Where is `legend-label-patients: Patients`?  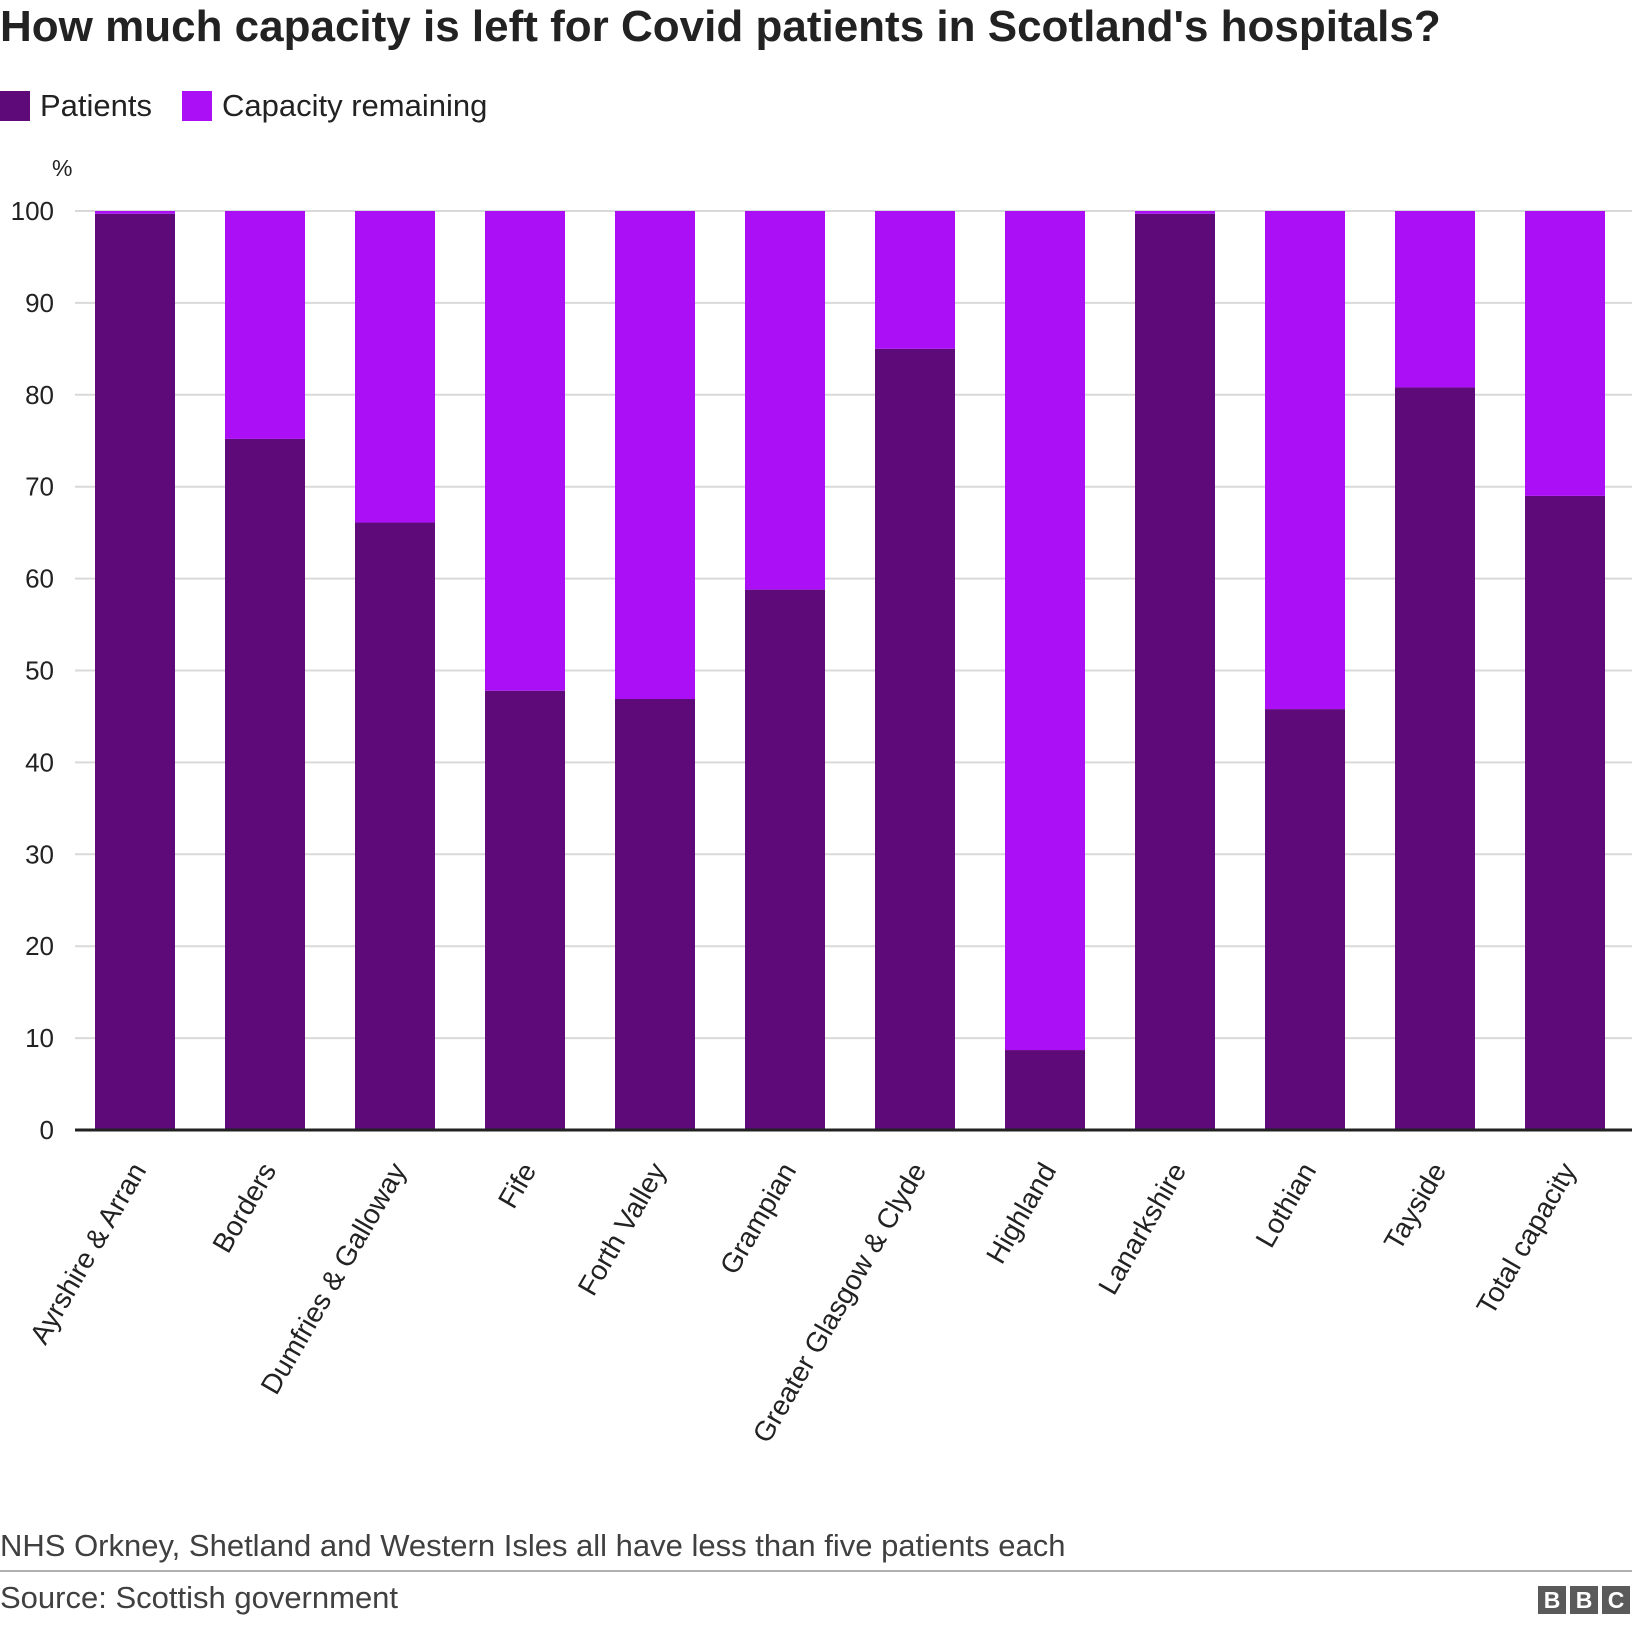
legend-label-patients: Patients is located at coordinates (96, 105).